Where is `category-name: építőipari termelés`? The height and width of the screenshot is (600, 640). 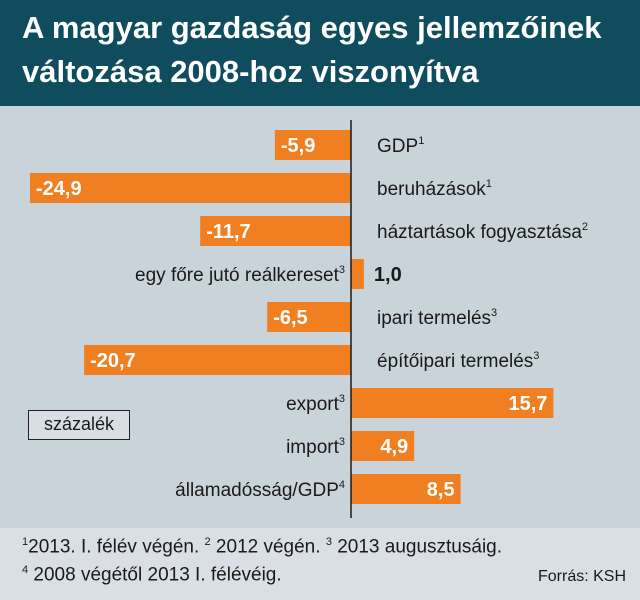
category-name: építőipari termelés is located at coordinates (455, 361).